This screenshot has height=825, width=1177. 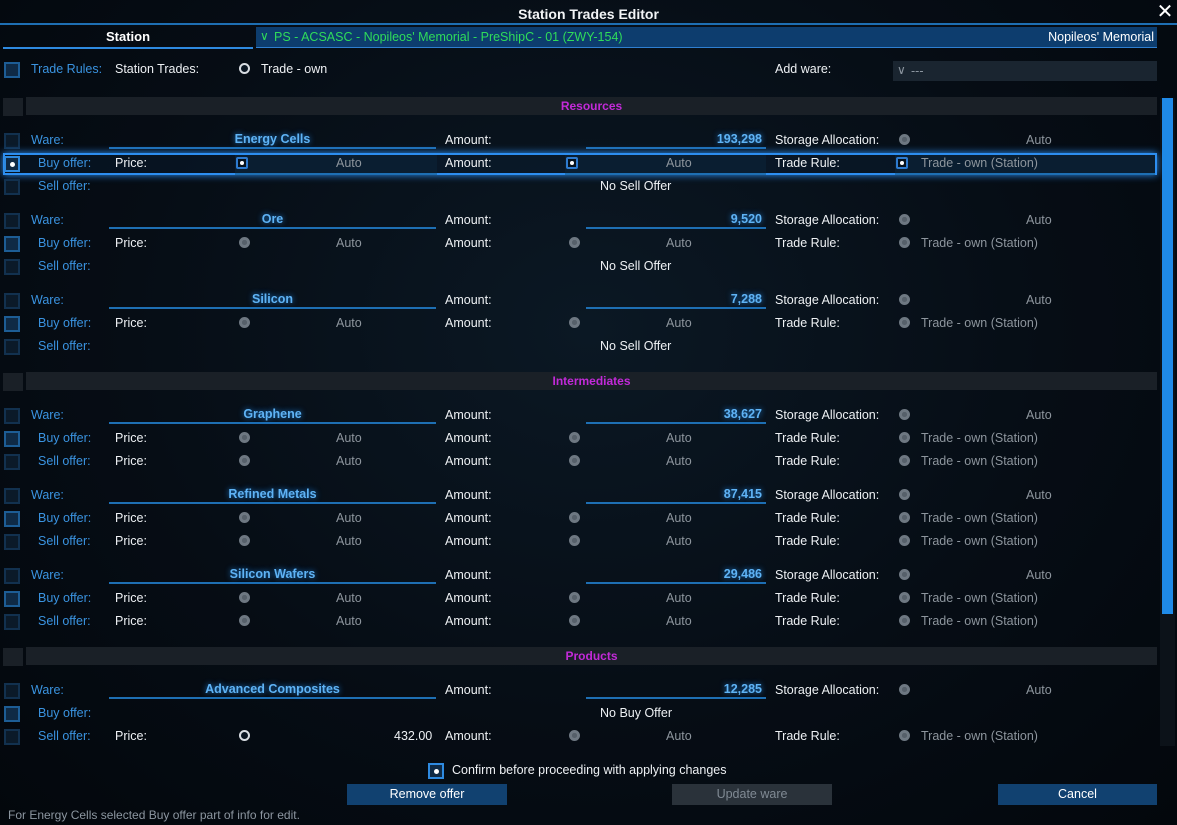 I want to click on section-collapse-resources, so click(x=13, y=107).